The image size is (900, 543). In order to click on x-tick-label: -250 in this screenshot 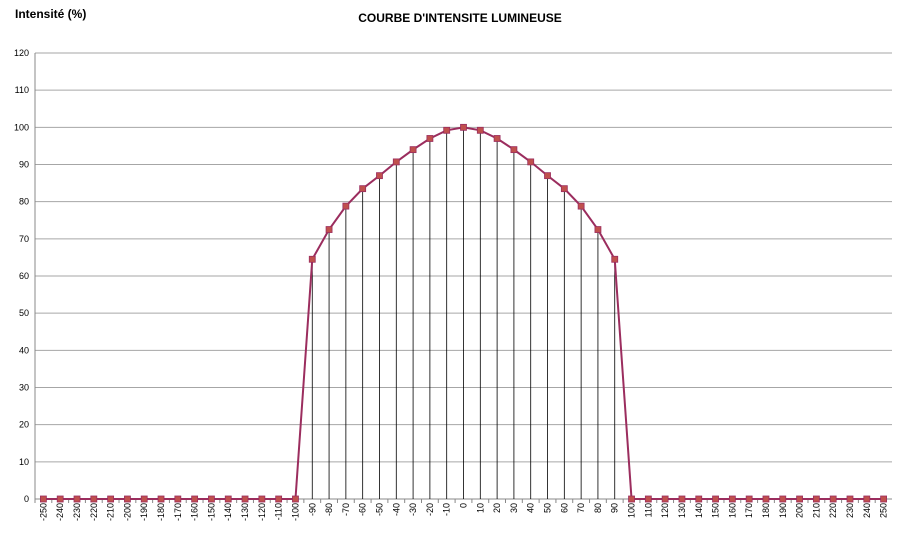, I will do `click(43, 512)`.